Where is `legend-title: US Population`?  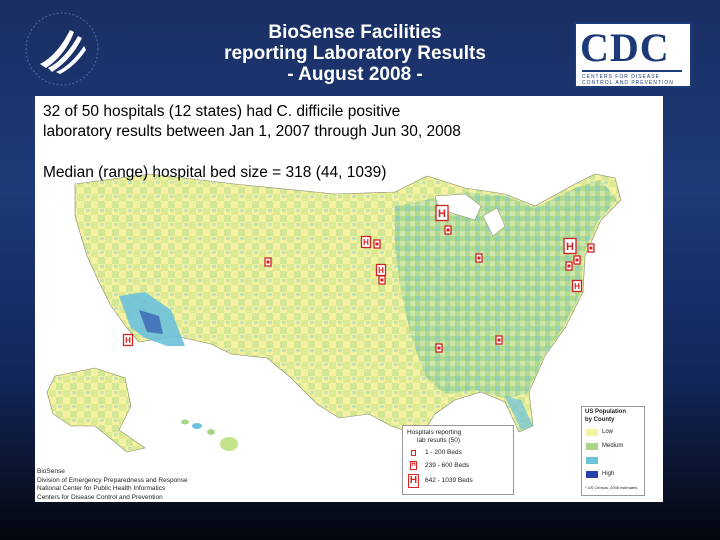
legend-title: US Population is located at coordinates (605, 412).